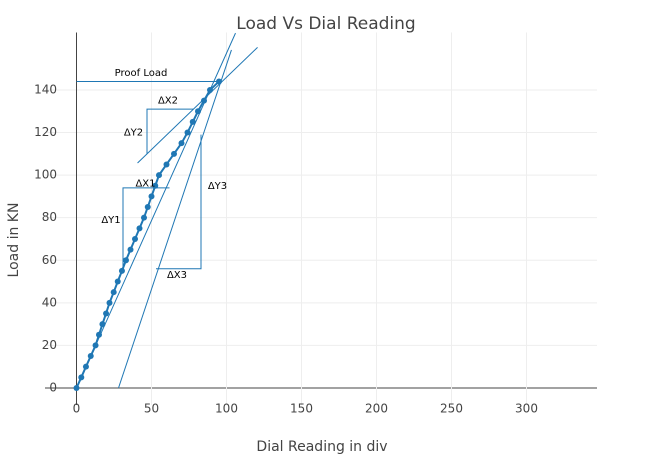 The height and width of the screenshot is (464, 645). I want to click on x-tick-label: 0, so click(77, 409).